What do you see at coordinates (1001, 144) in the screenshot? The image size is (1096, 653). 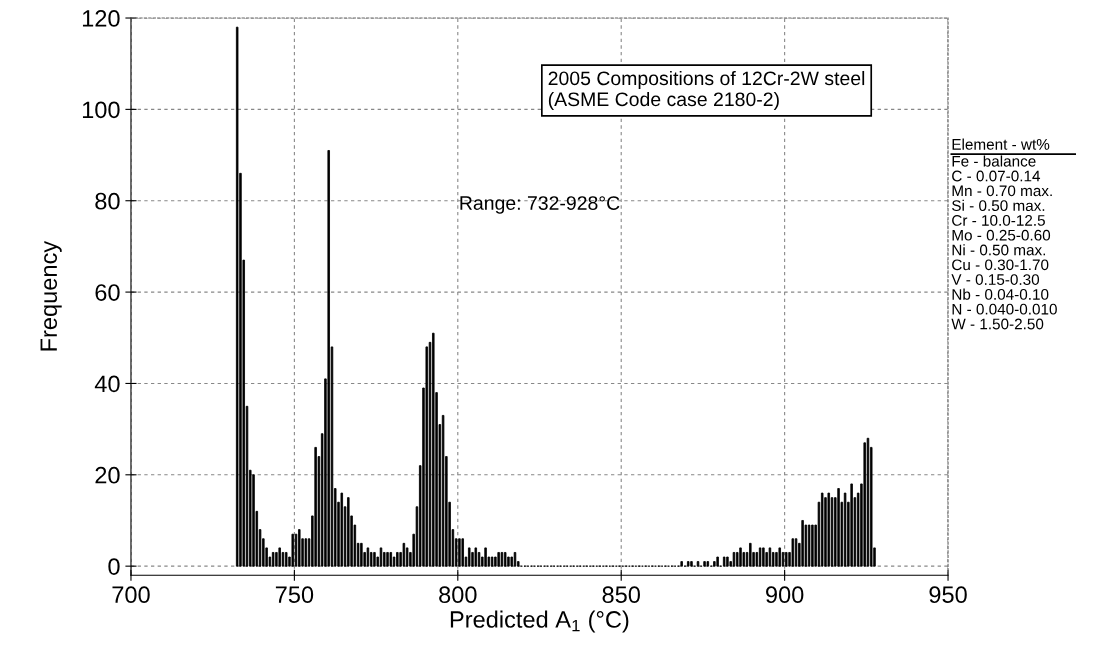 I see `text: Element - wt%` at bounding box center [1001, 144].